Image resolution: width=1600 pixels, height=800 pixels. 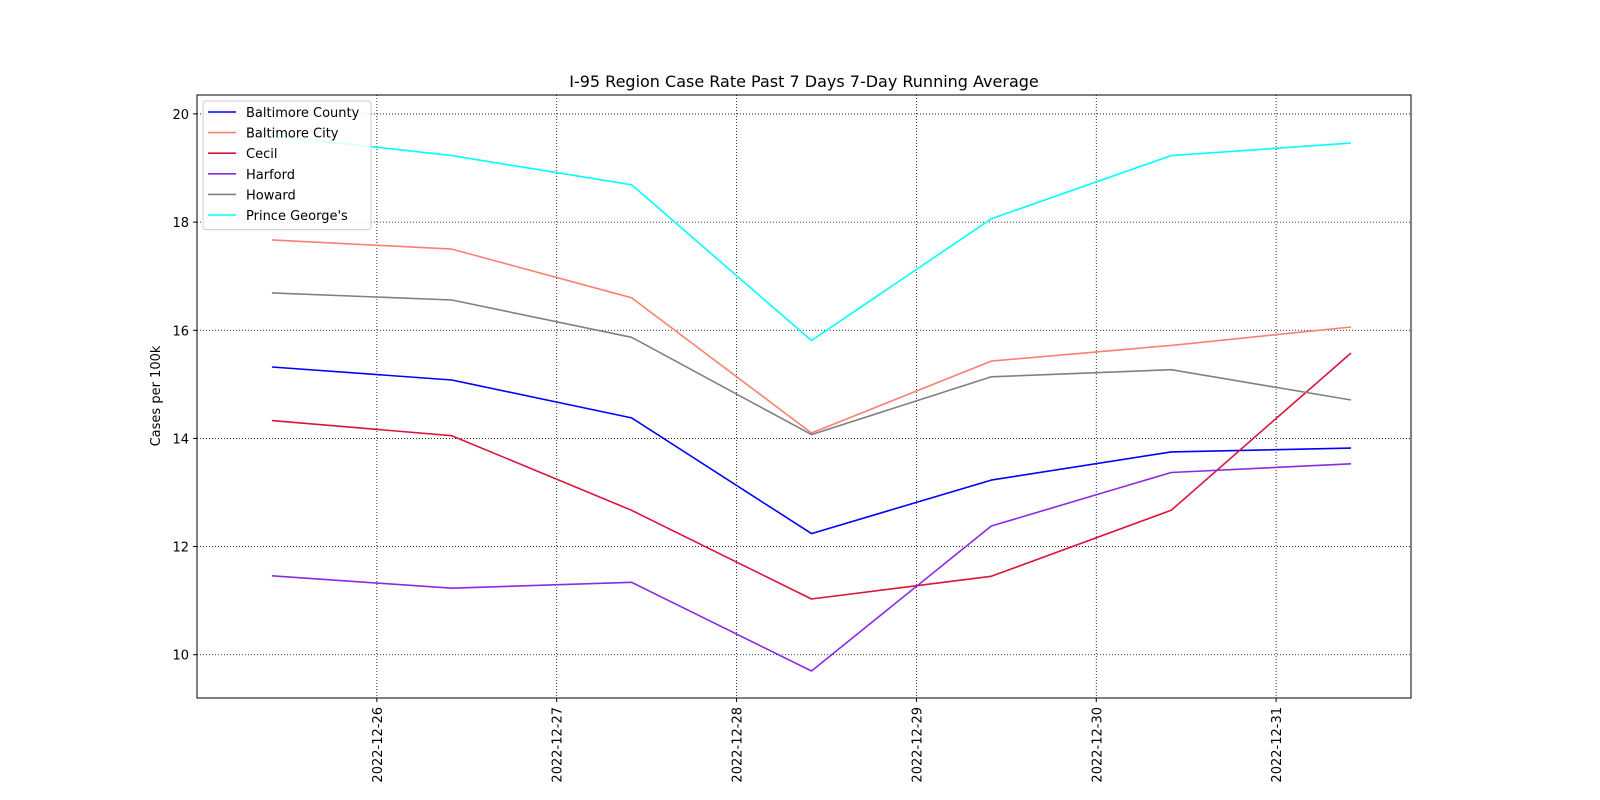 I want to click on y-tick-label: 10, so click(x=180, y=656).